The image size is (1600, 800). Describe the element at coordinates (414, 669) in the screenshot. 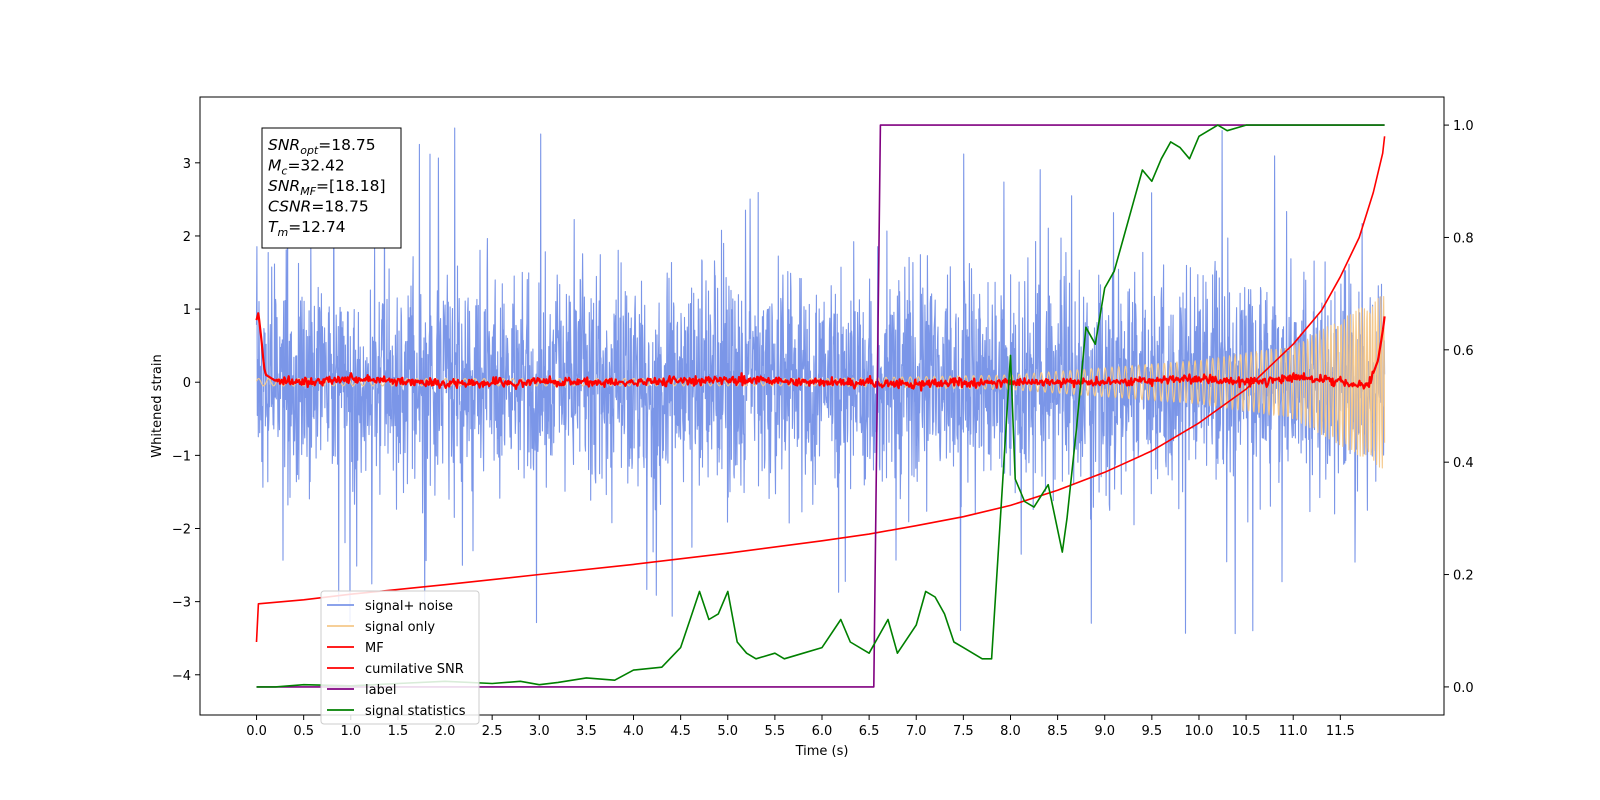

I see `legend-label: cumilative SNR` at that location.